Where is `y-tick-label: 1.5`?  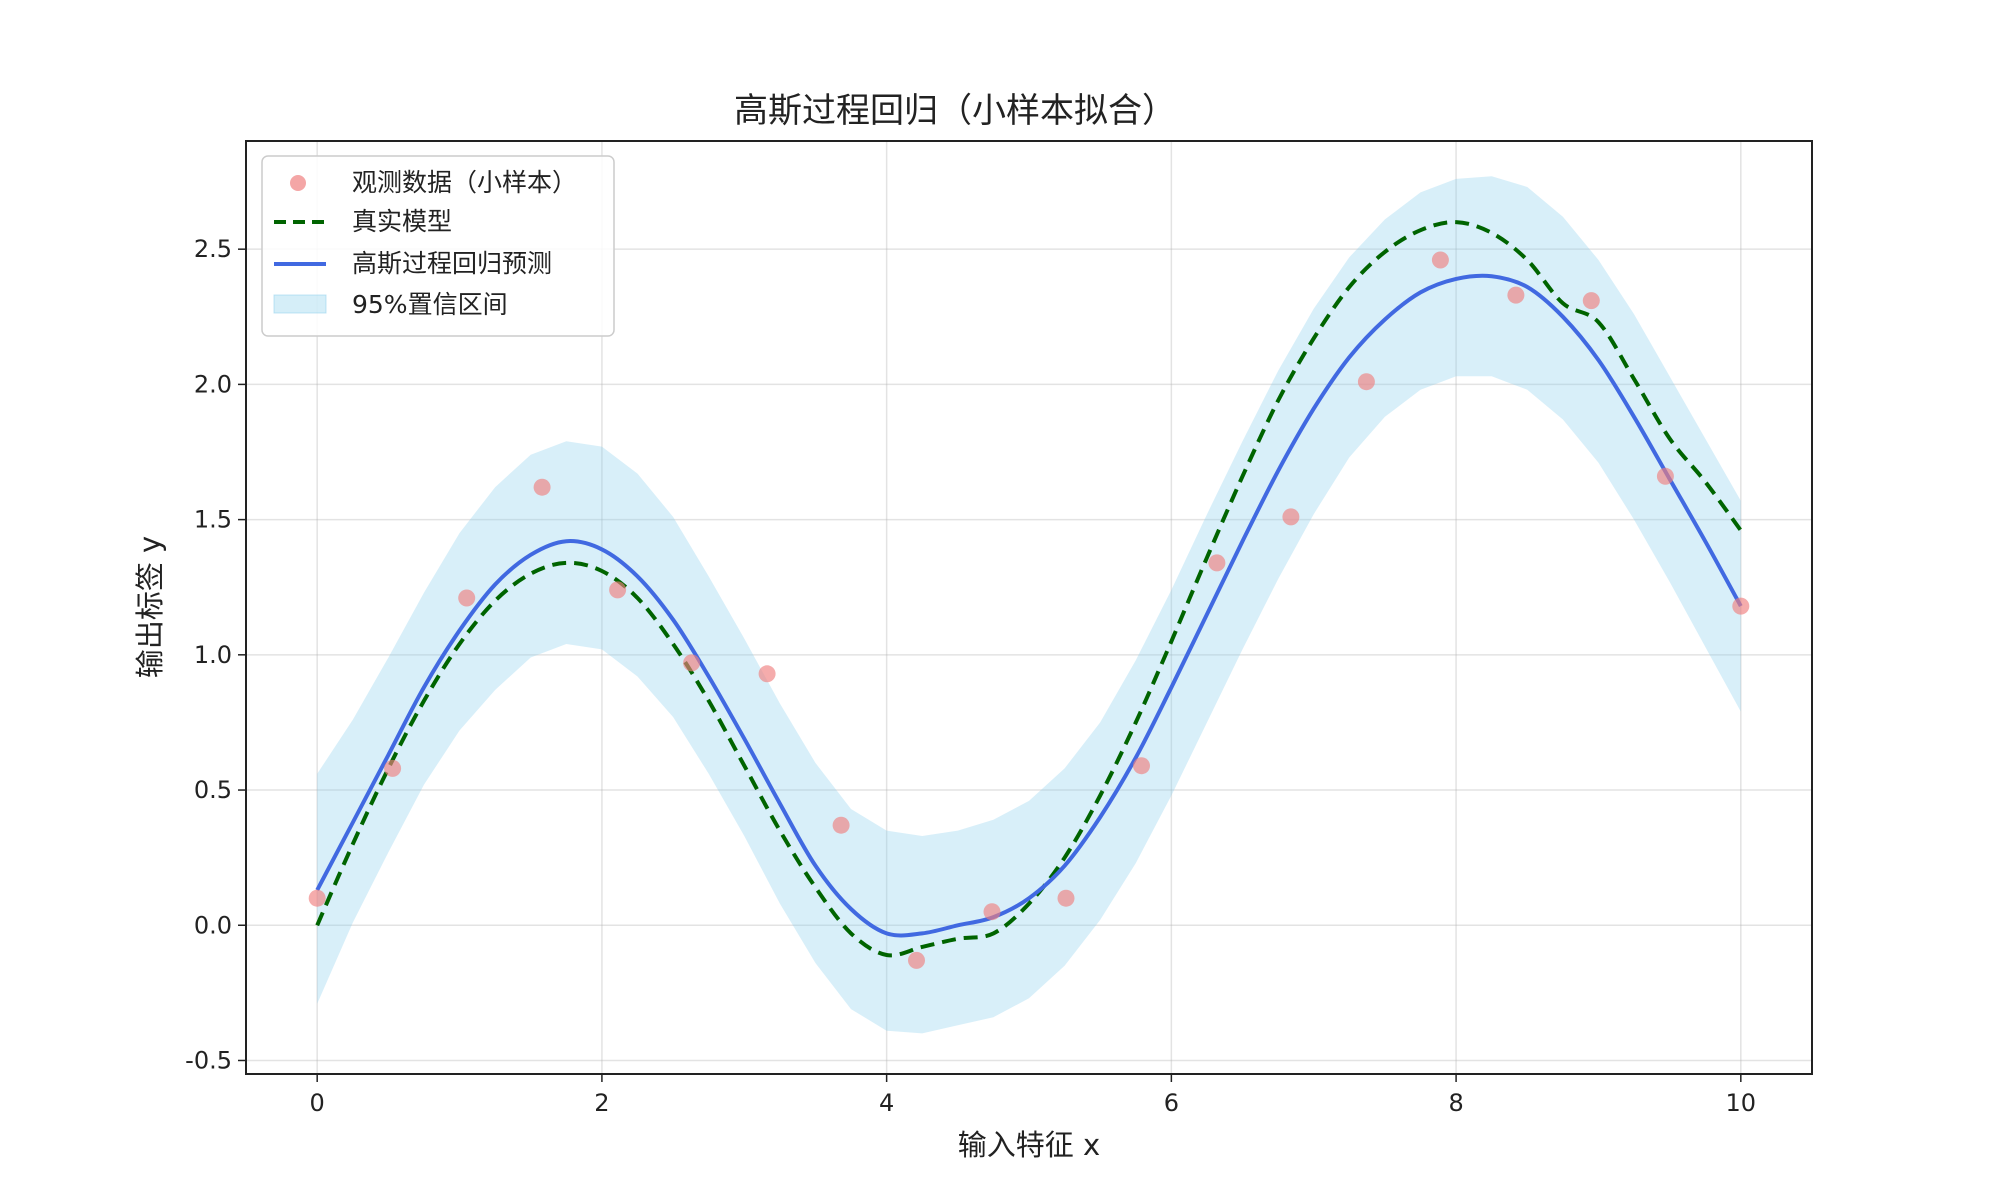 y-tick-label: 1.5 is located at coordinates (213, 520).